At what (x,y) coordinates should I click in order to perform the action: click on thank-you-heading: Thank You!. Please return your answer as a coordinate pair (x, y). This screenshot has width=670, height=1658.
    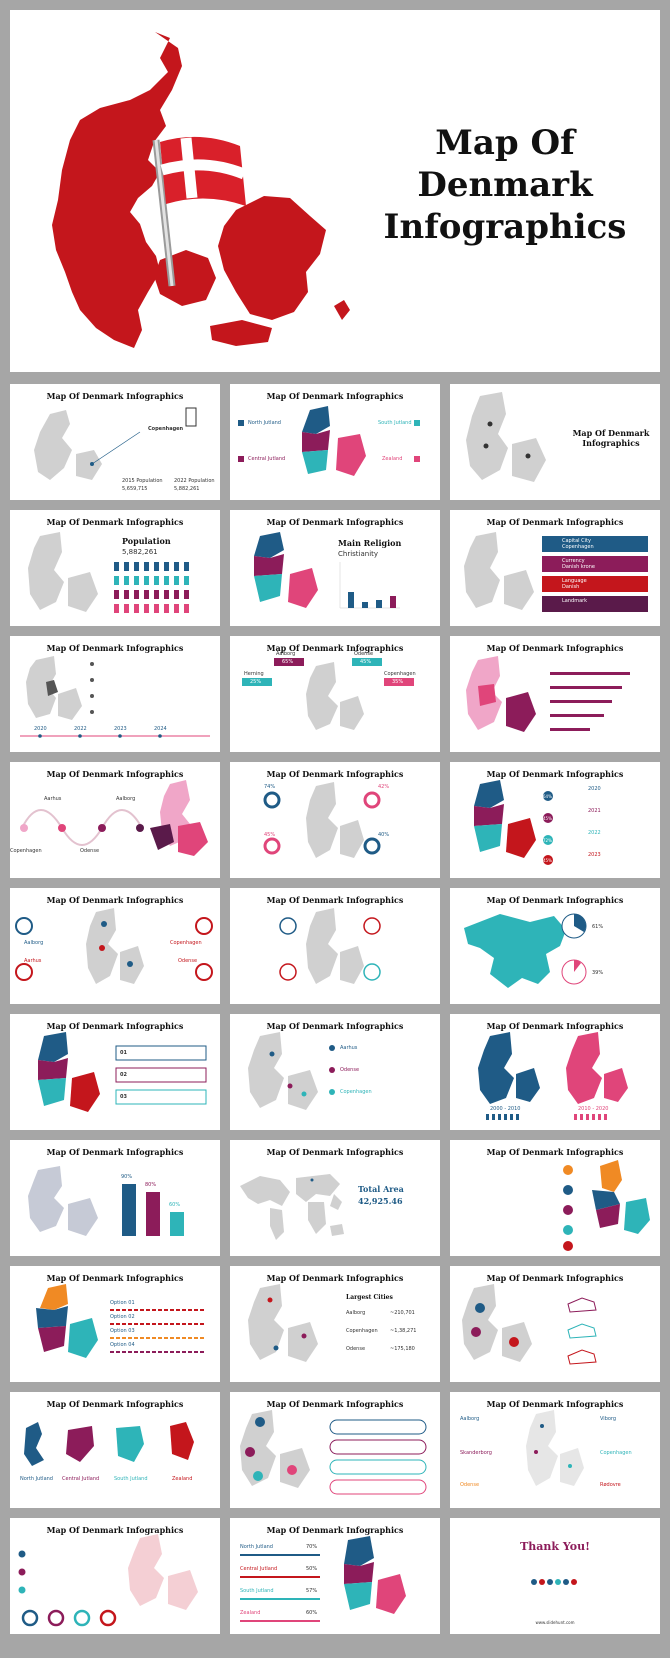
    Looking at the image, I should click on (555, 1546).